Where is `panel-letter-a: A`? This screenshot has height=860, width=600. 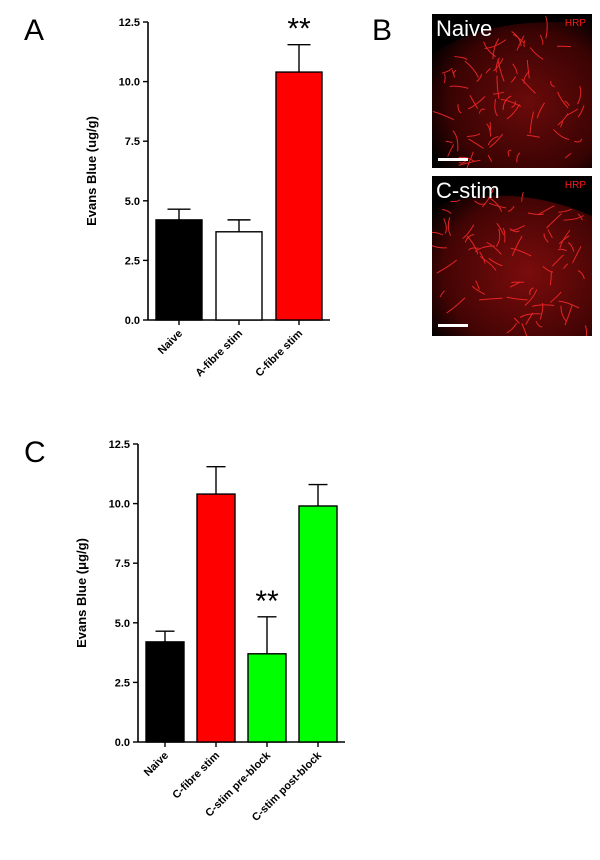 panel-letter-a: A is located at coordinates (34, 30).